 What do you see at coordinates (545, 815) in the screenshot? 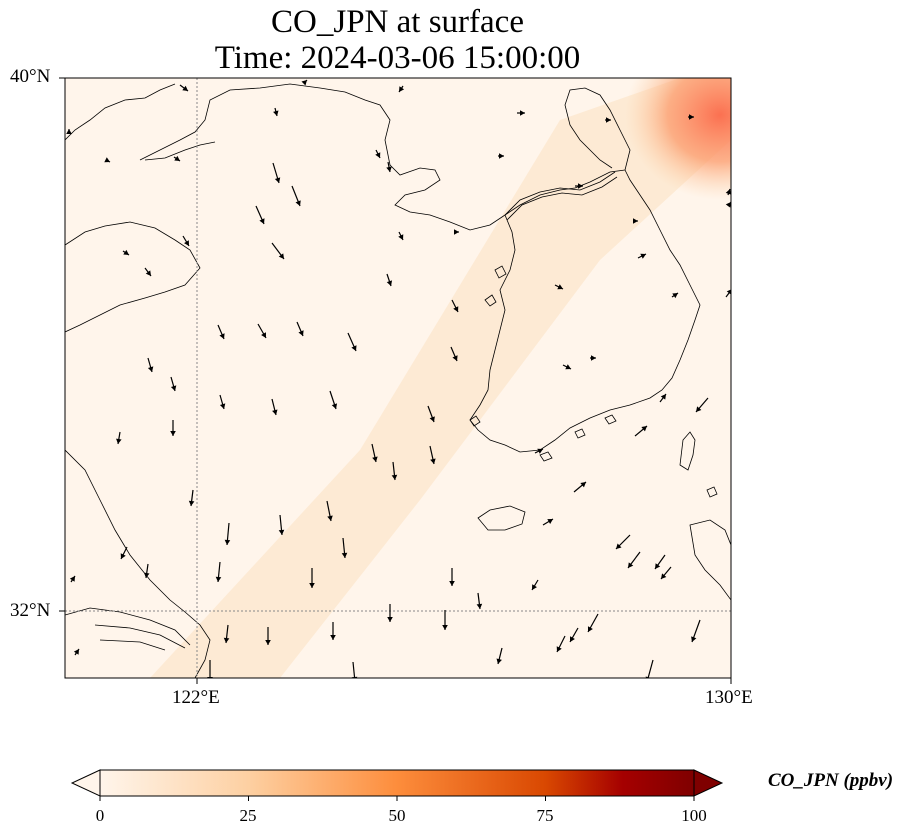
I see `colorbar-tick-75: 75` at bounding box center [545, 815].